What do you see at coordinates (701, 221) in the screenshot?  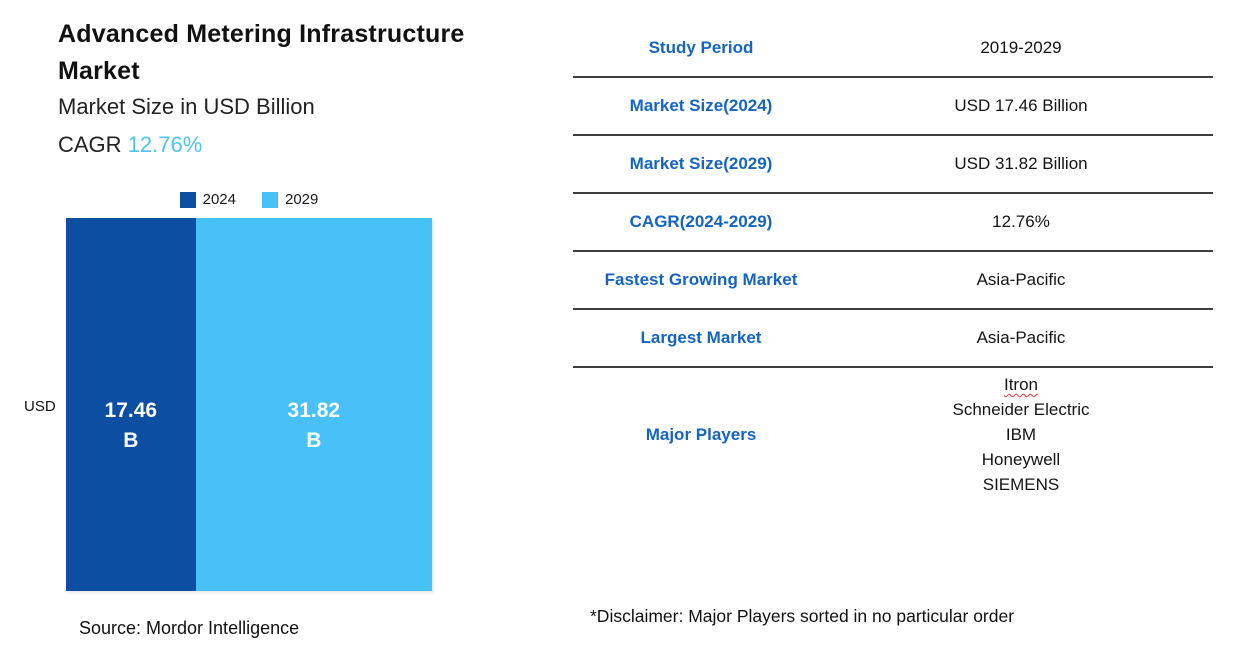 I see `row-label: CAGR(2024-2029)` at bounding box center [701, 221].